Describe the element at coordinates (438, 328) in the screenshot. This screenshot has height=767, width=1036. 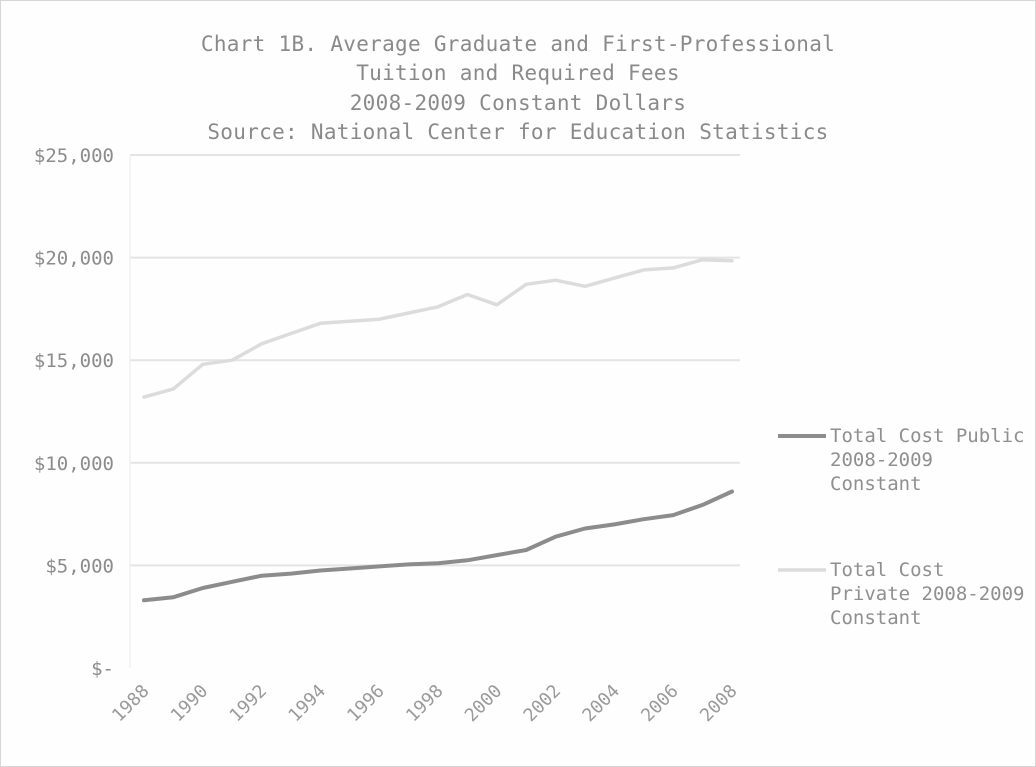
I see `series-line-private` at that location.